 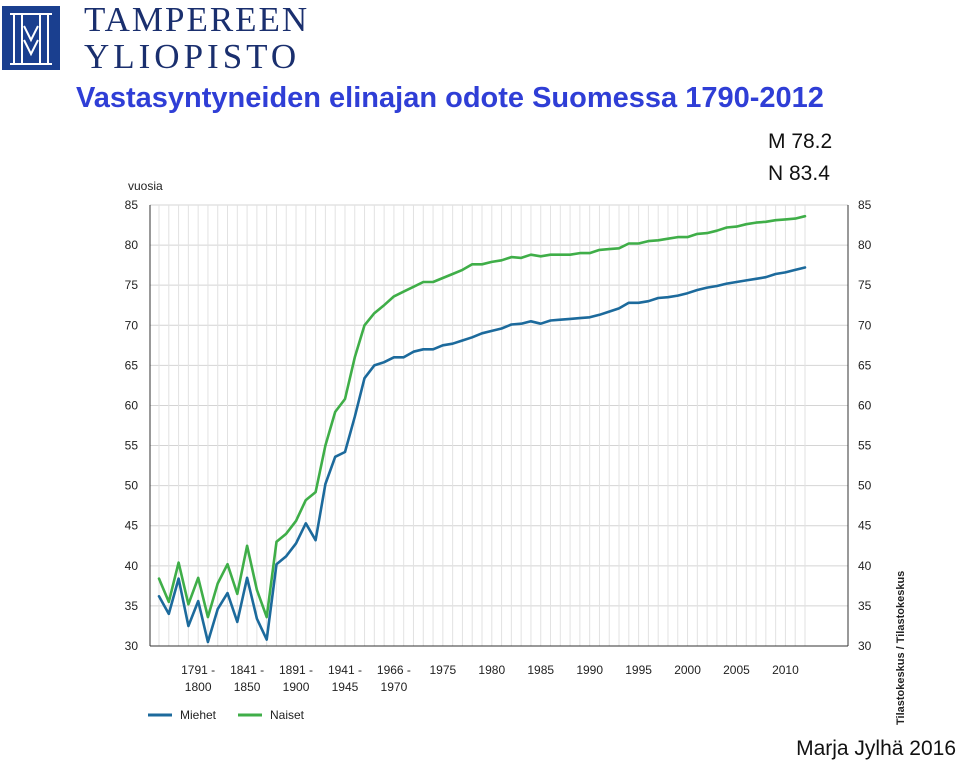 I want to click on y-tick-label-left: 60, so click(x=132, y=405).